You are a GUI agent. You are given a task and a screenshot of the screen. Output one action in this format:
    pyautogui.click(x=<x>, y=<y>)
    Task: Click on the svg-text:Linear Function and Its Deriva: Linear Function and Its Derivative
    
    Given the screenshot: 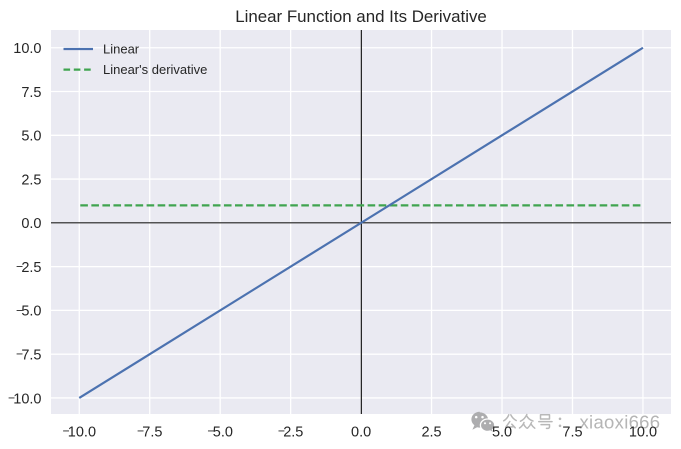 What is the action you would take?
    pyautogui.click(x=361, y=16)
    